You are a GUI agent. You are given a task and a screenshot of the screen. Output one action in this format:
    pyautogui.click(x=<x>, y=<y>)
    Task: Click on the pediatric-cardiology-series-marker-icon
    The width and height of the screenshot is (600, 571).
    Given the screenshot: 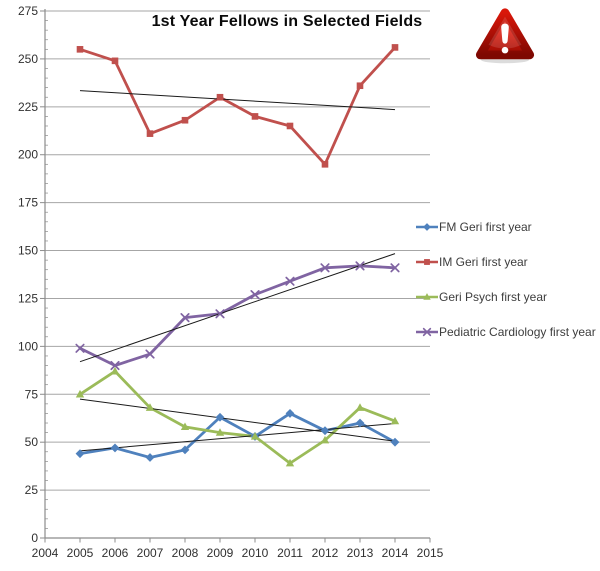 What is the action you would take?
    pyautogui.click(x=427, y=332)
    